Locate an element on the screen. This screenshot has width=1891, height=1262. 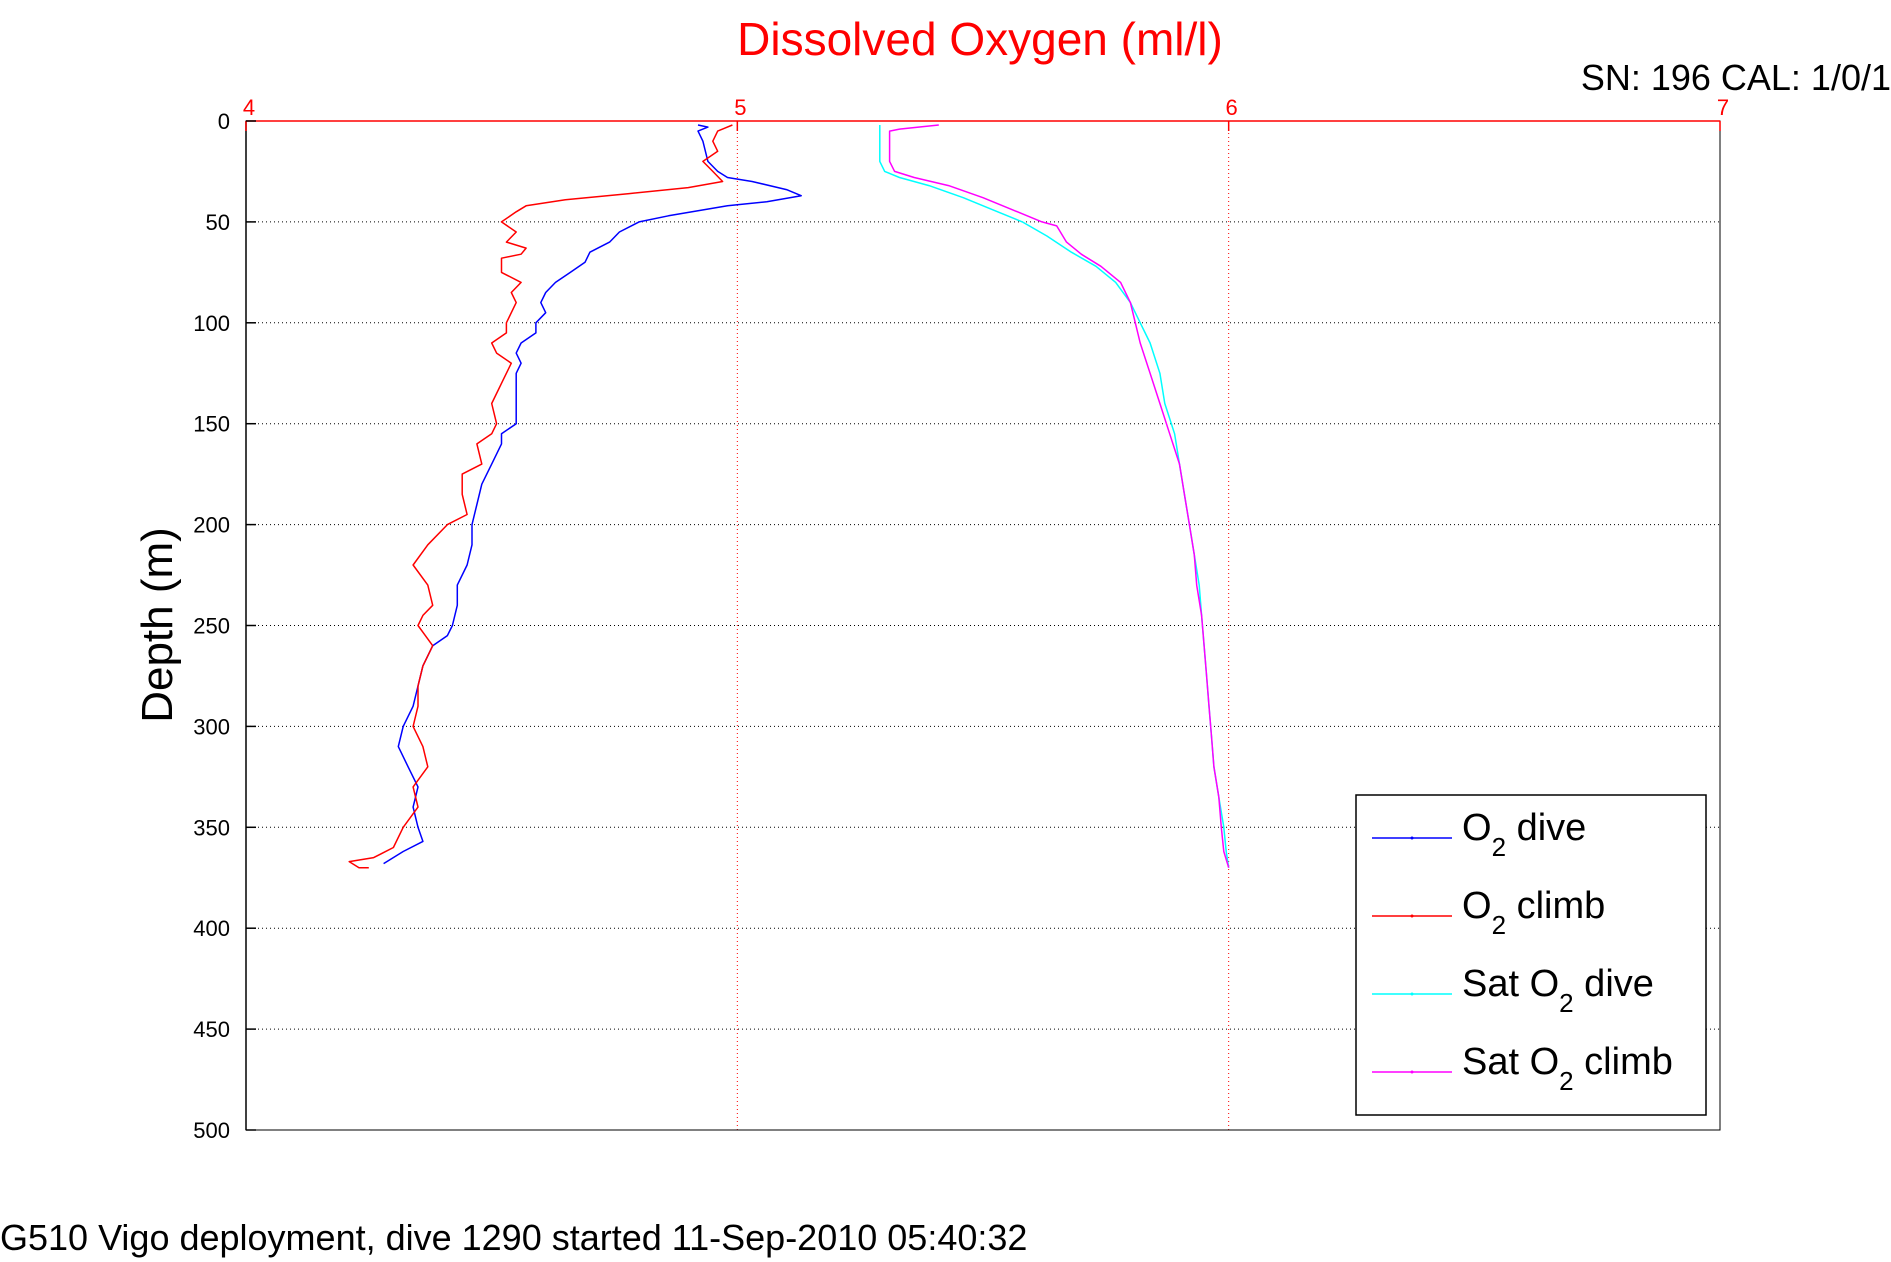
legend-label: Sat O2 dive is located at coordinates (1558, 990).